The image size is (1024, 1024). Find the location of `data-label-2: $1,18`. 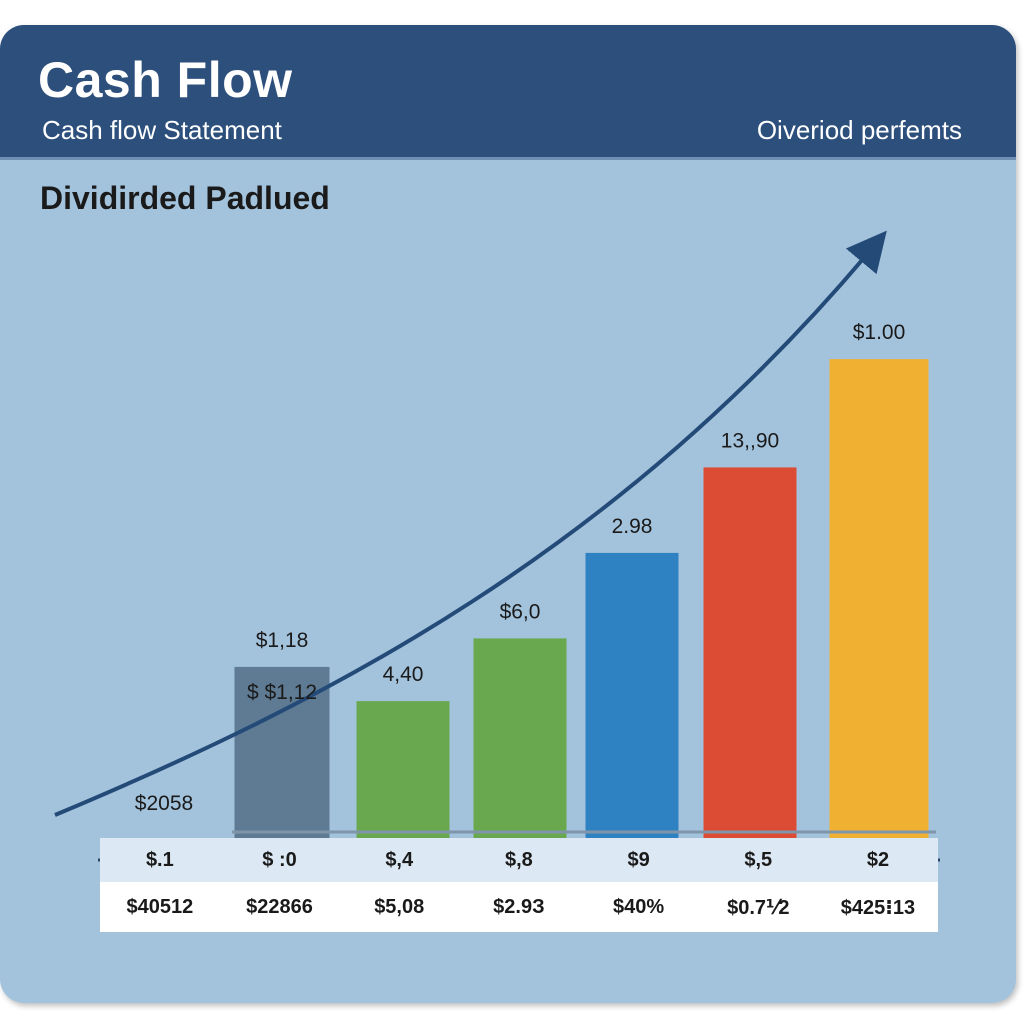

data-label-2: $1,18 is located at coordinates (282, 640).